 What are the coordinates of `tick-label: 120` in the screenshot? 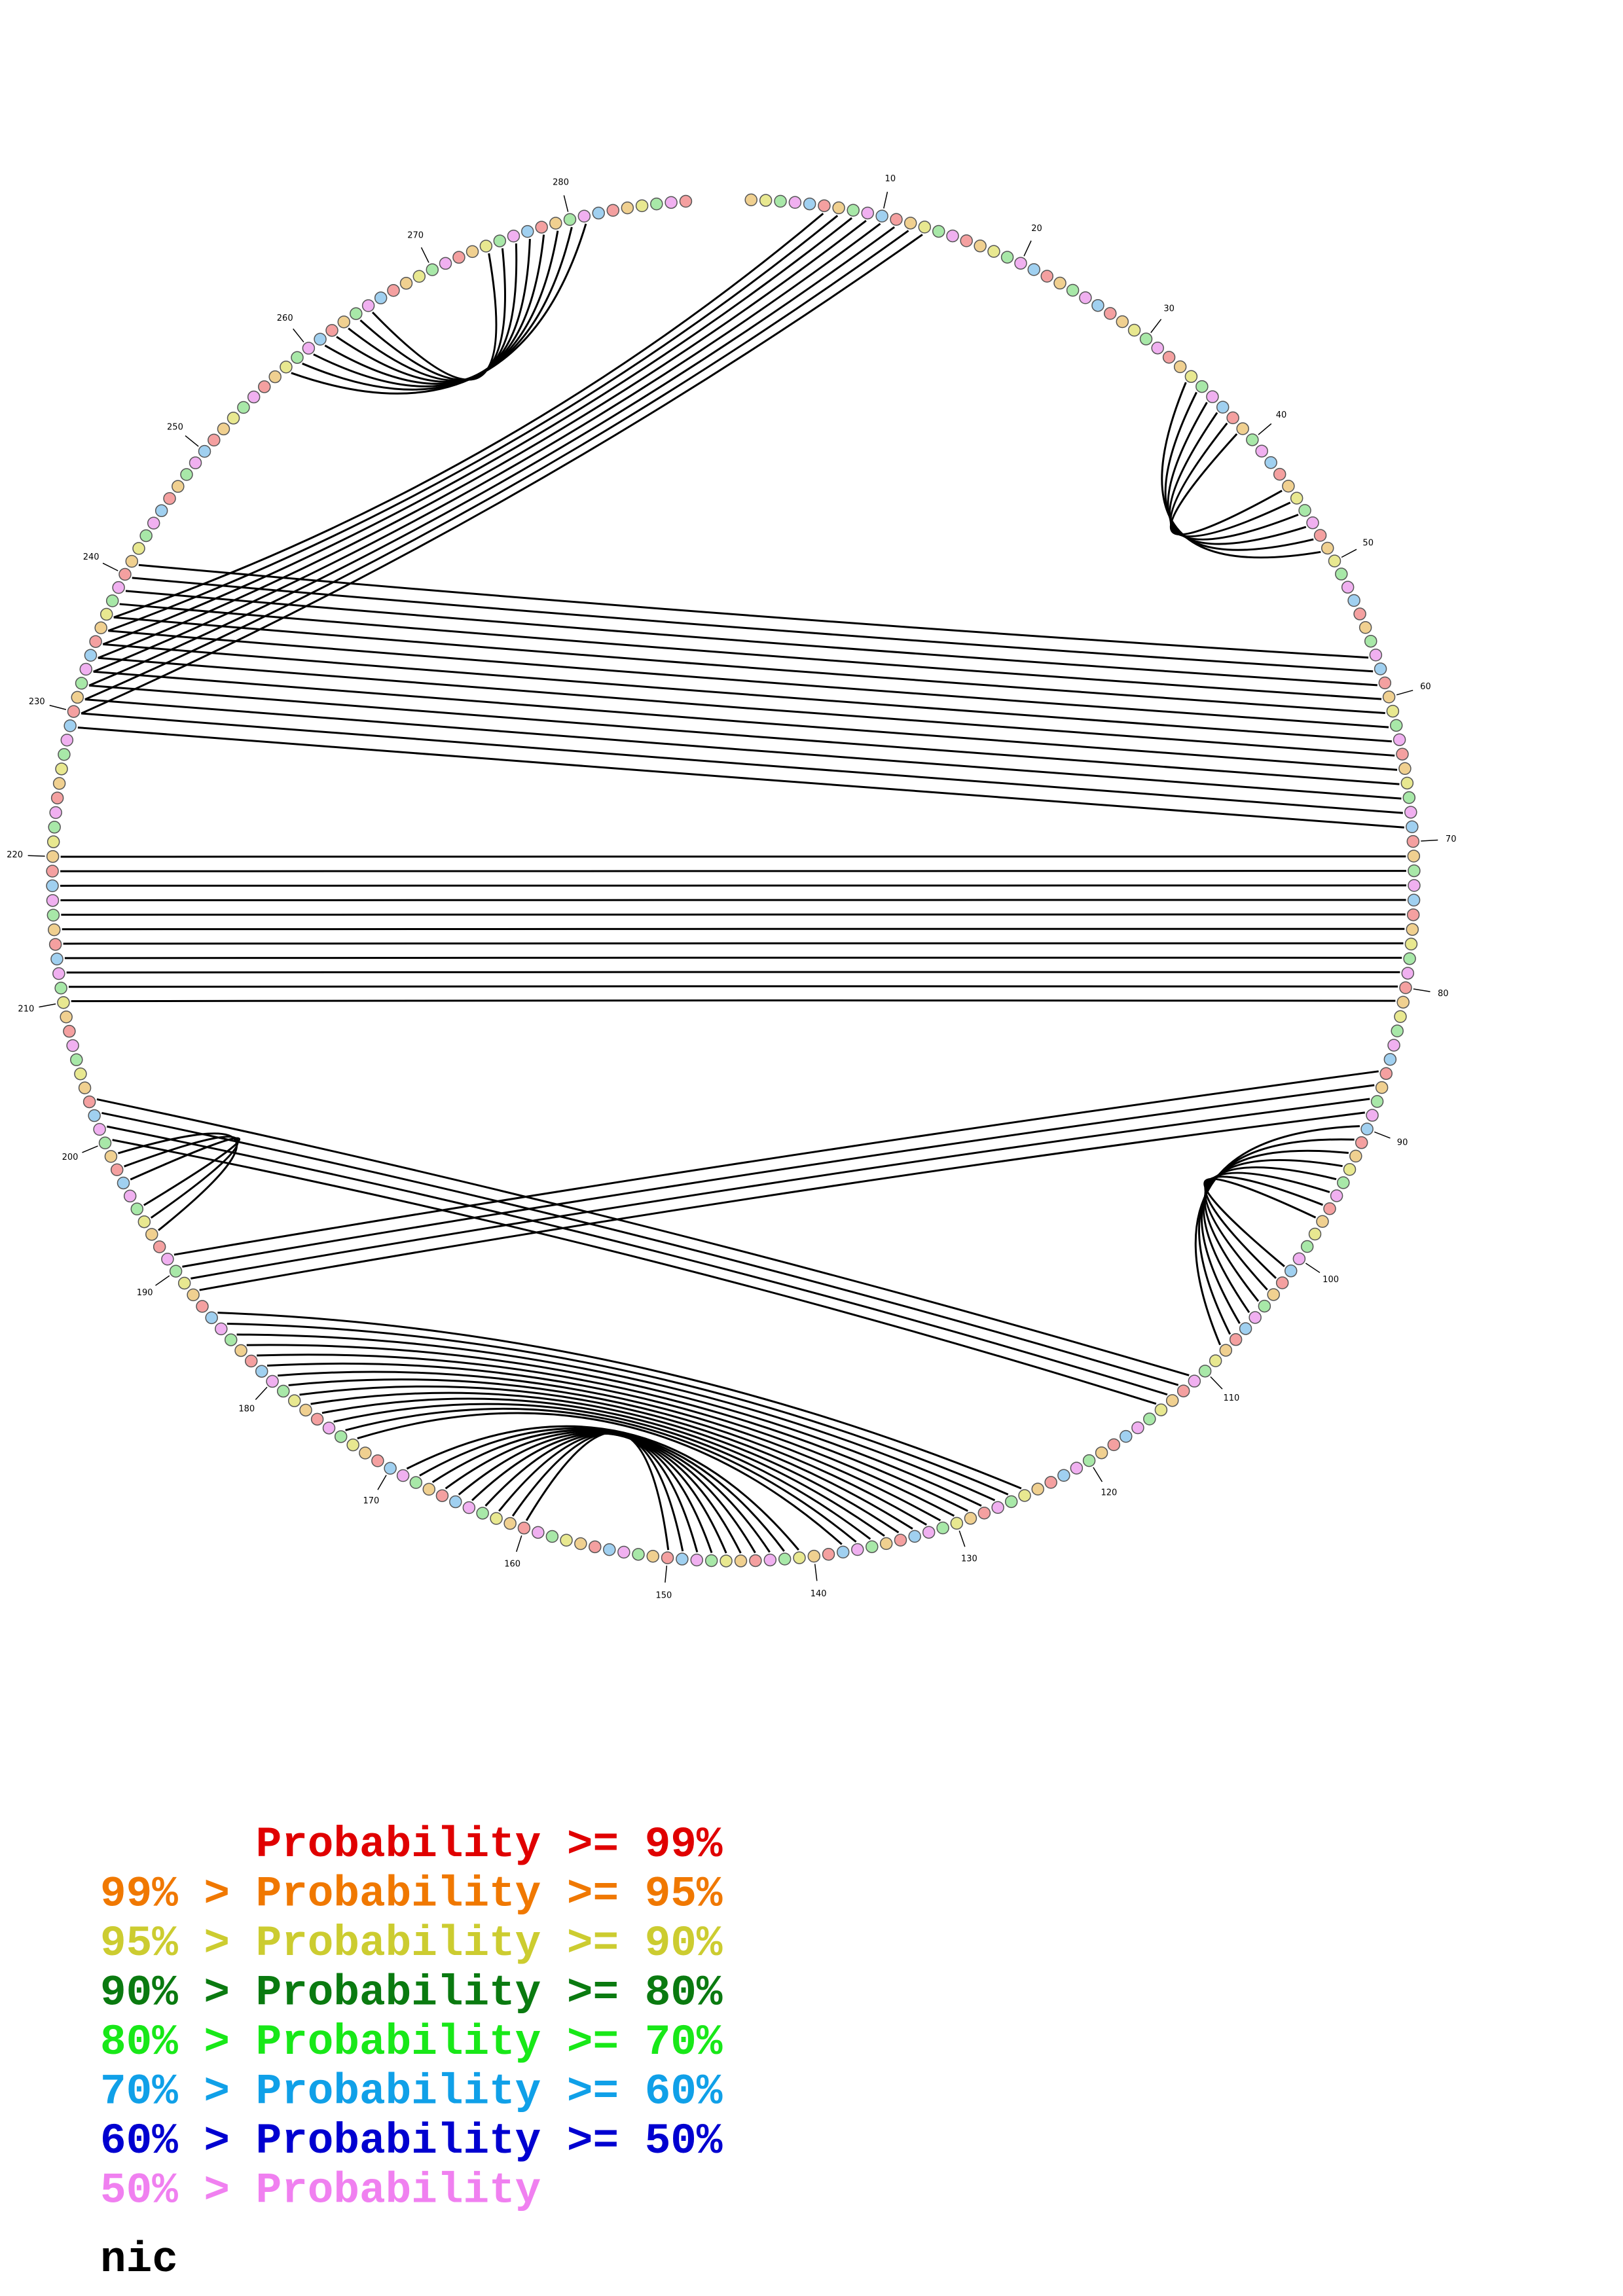 It's located at (1109, 1493).